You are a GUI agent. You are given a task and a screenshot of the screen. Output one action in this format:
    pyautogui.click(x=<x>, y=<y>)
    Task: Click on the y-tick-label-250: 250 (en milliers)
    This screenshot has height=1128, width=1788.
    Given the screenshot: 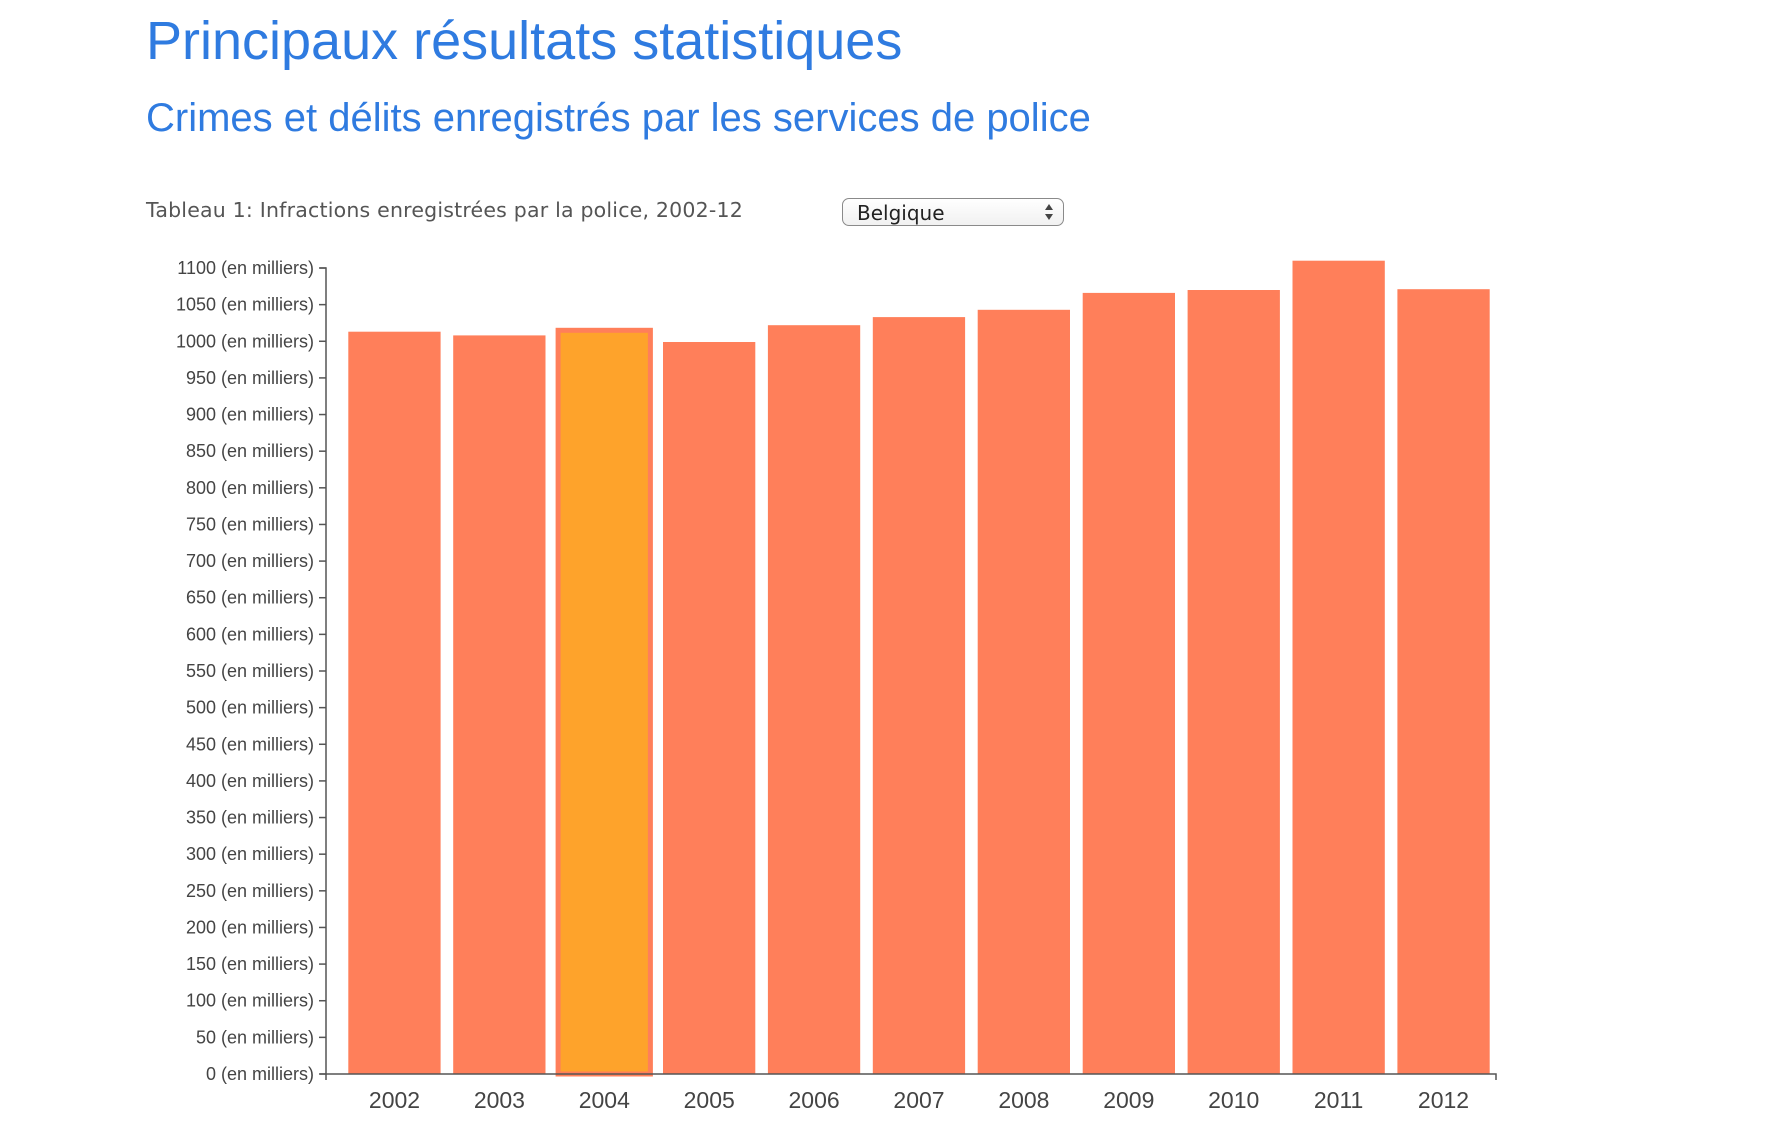 What is the action you would take?
    pyautogui.click(x=250, y=891)
    